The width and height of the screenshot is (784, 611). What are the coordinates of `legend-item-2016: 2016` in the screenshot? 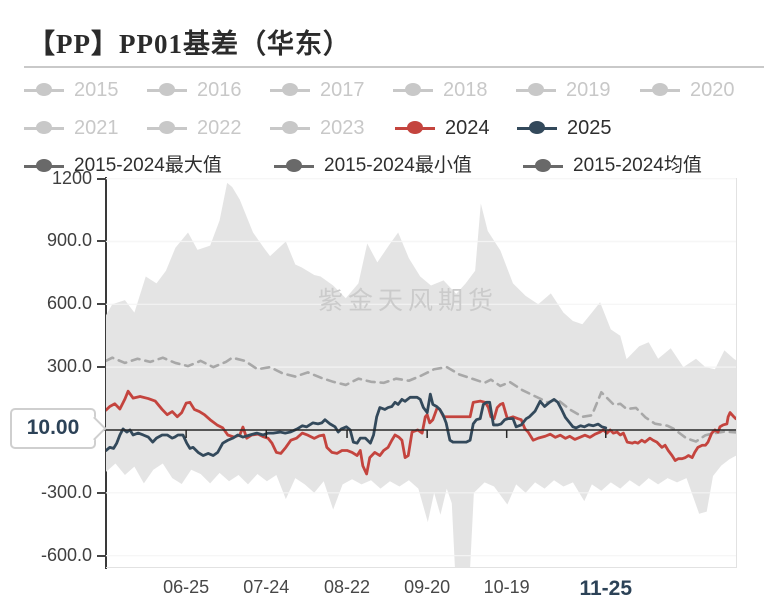 It's located at (194, 90).